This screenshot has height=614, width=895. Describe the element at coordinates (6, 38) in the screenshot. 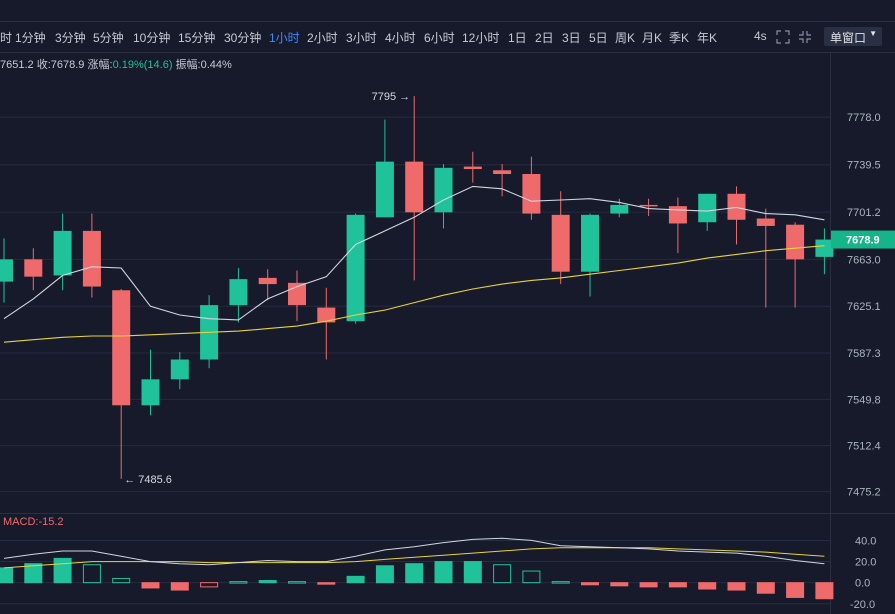

I see `timeframe-1: 时` at that location.